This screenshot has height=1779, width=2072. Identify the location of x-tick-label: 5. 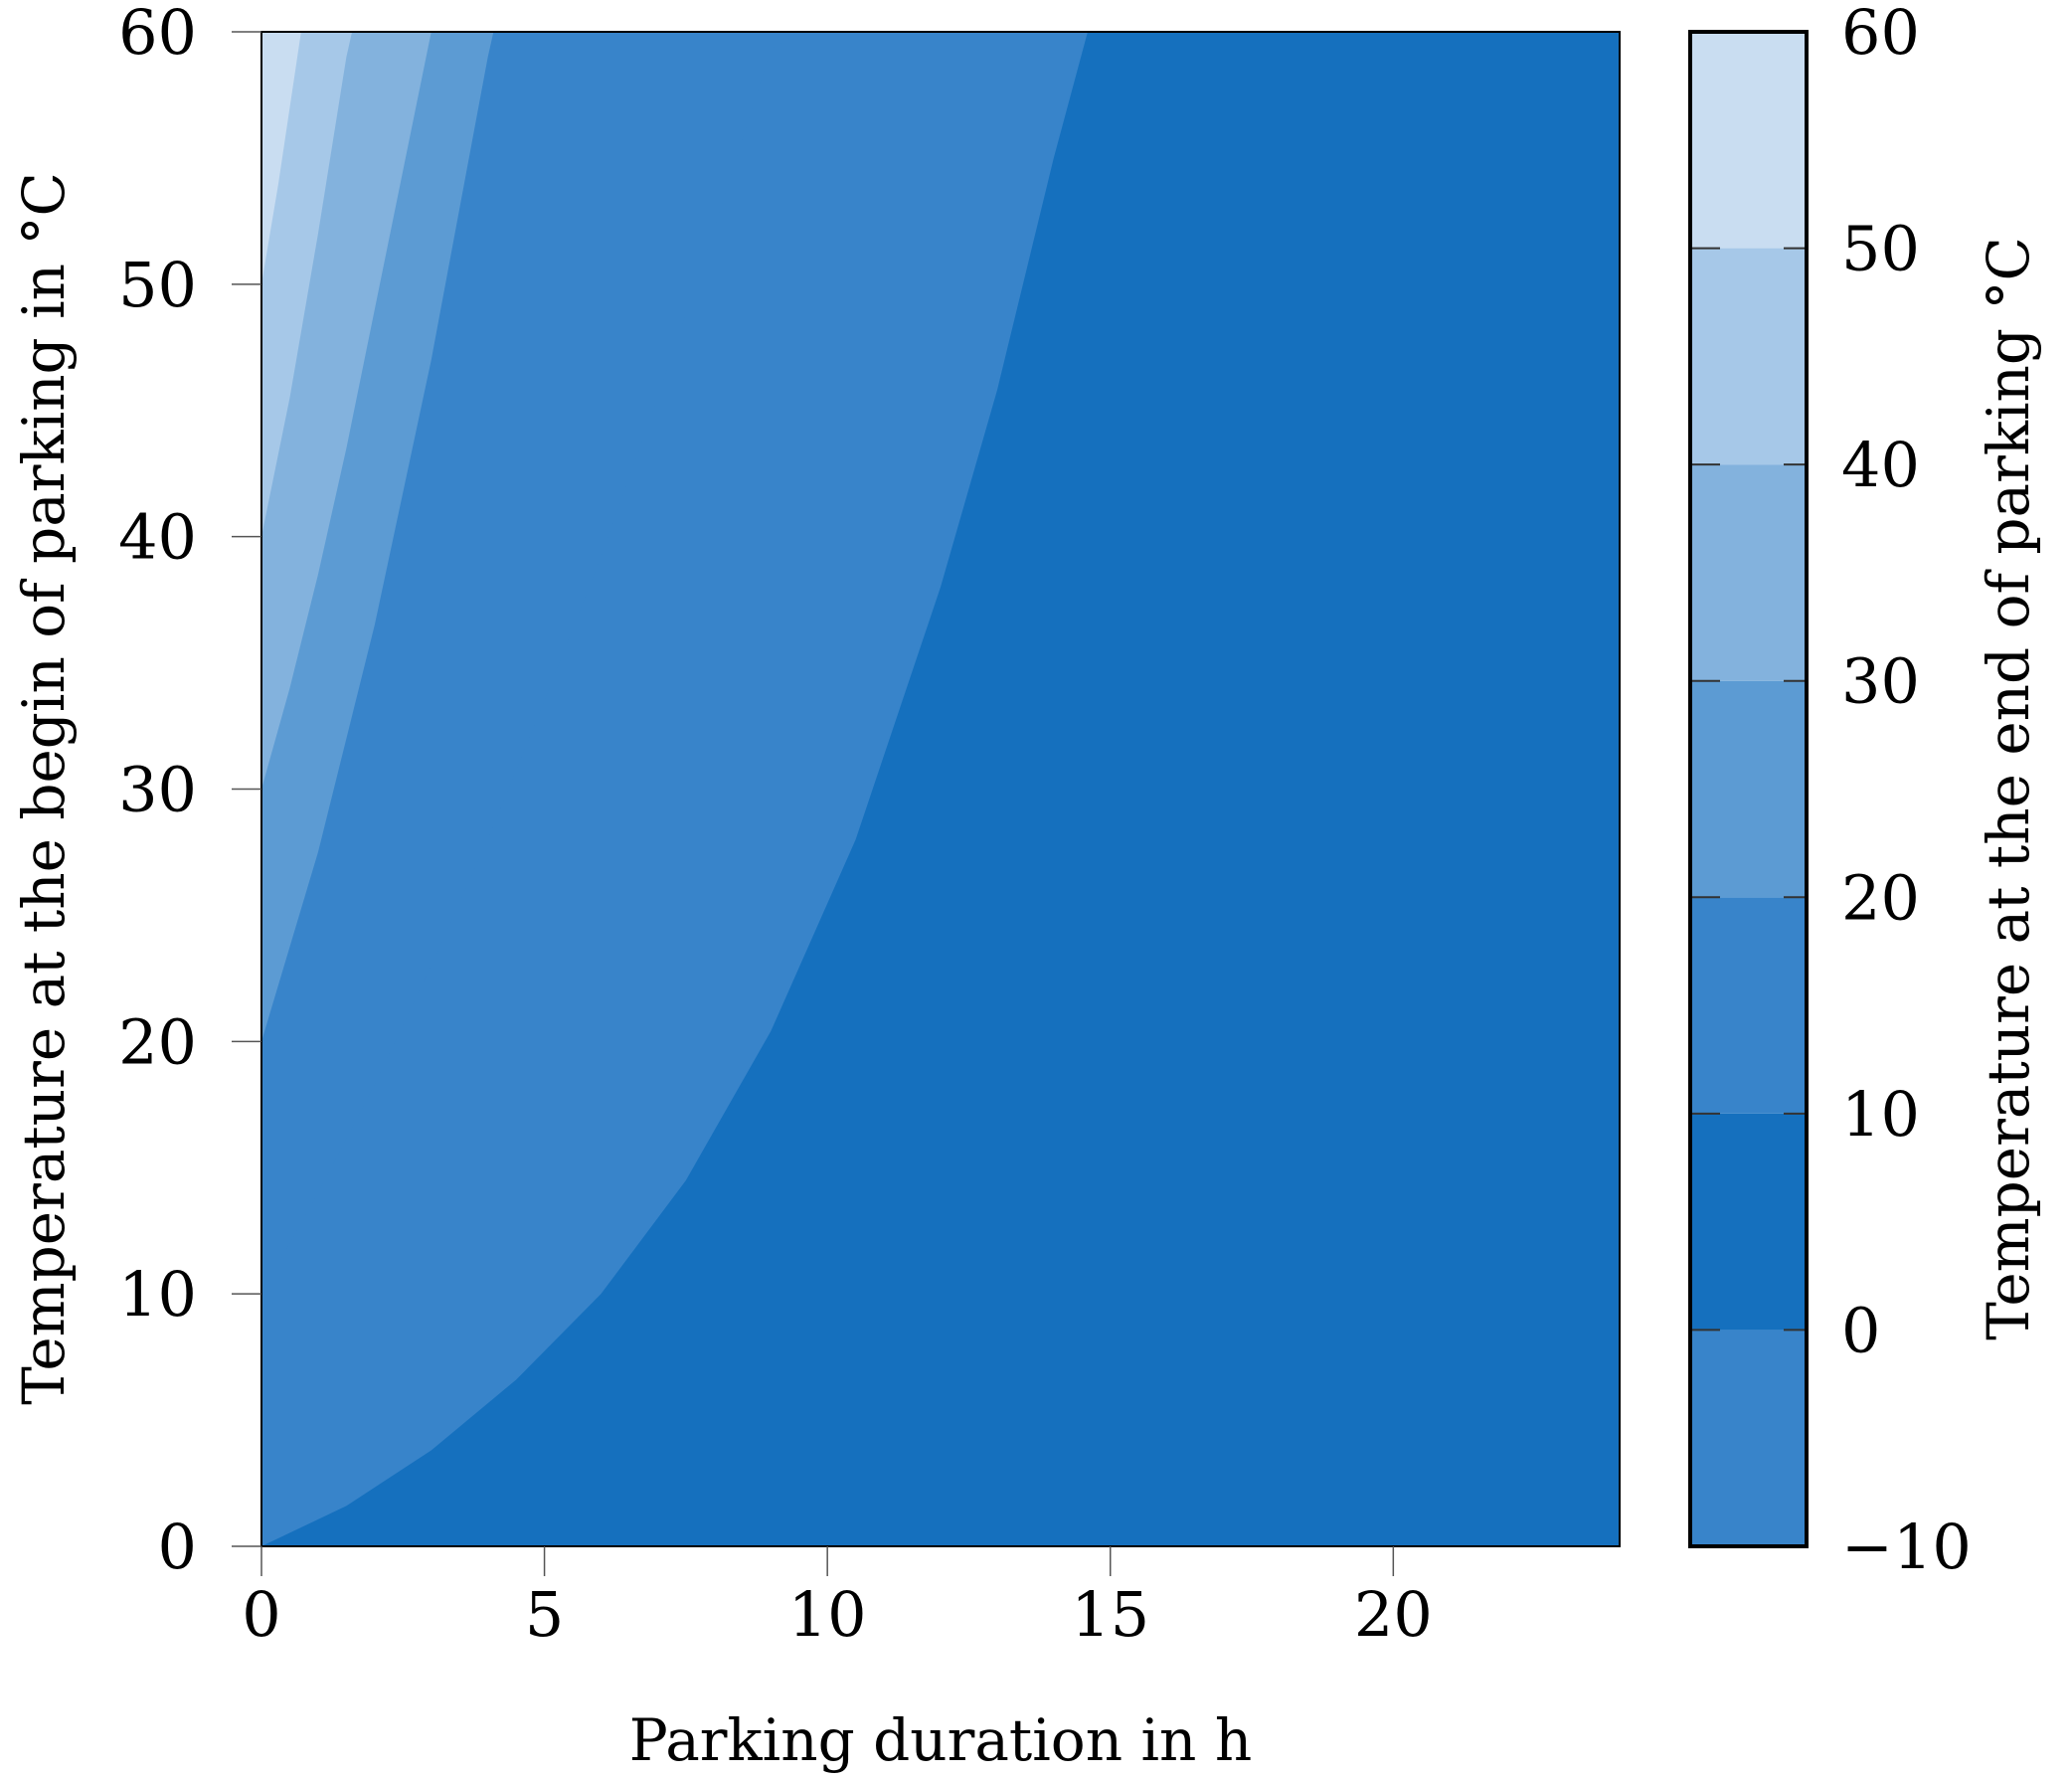
(544, 1614).